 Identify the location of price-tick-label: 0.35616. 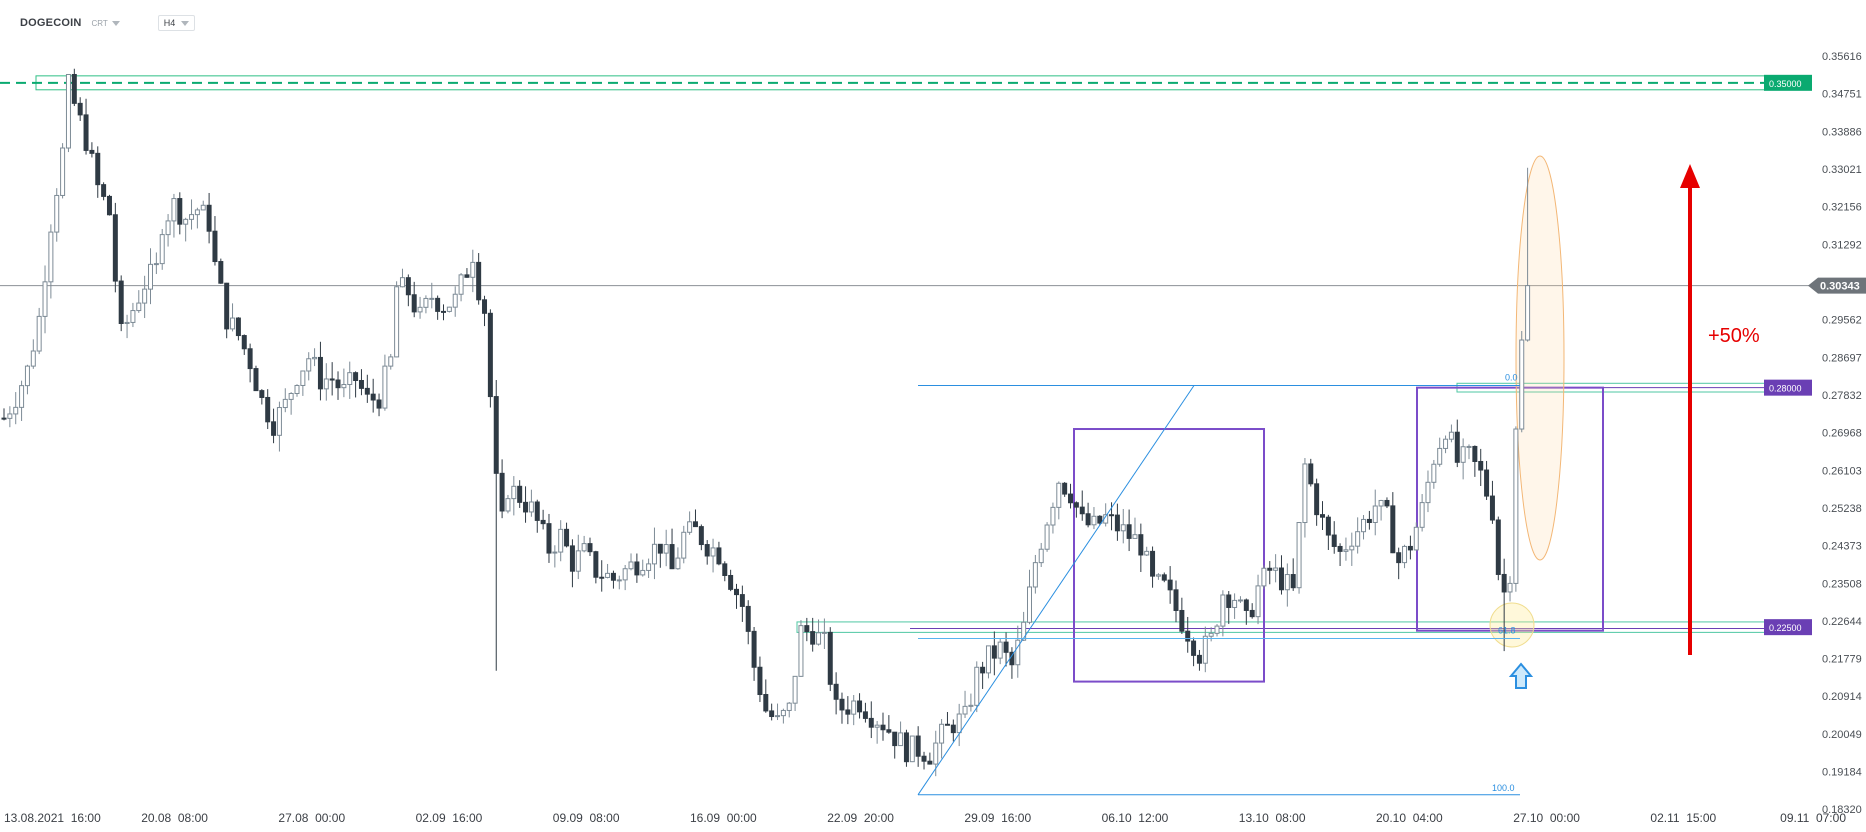
(1842, 57).